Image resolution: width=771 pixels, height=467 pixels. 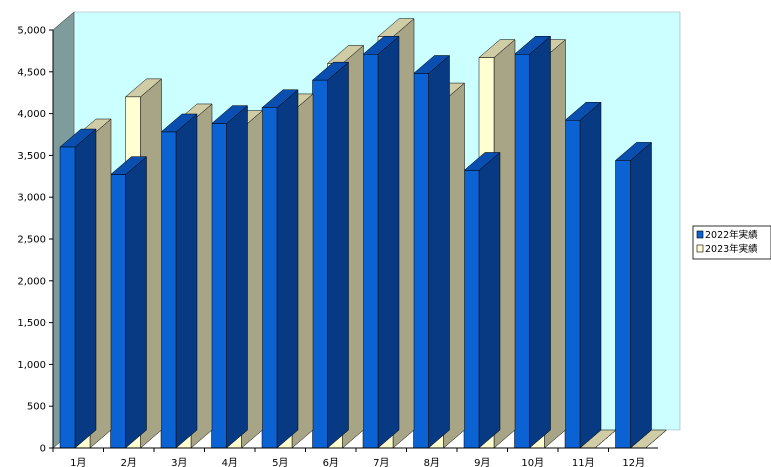 I want to click on y-tick-label: 0, so click(x=43, y=449).